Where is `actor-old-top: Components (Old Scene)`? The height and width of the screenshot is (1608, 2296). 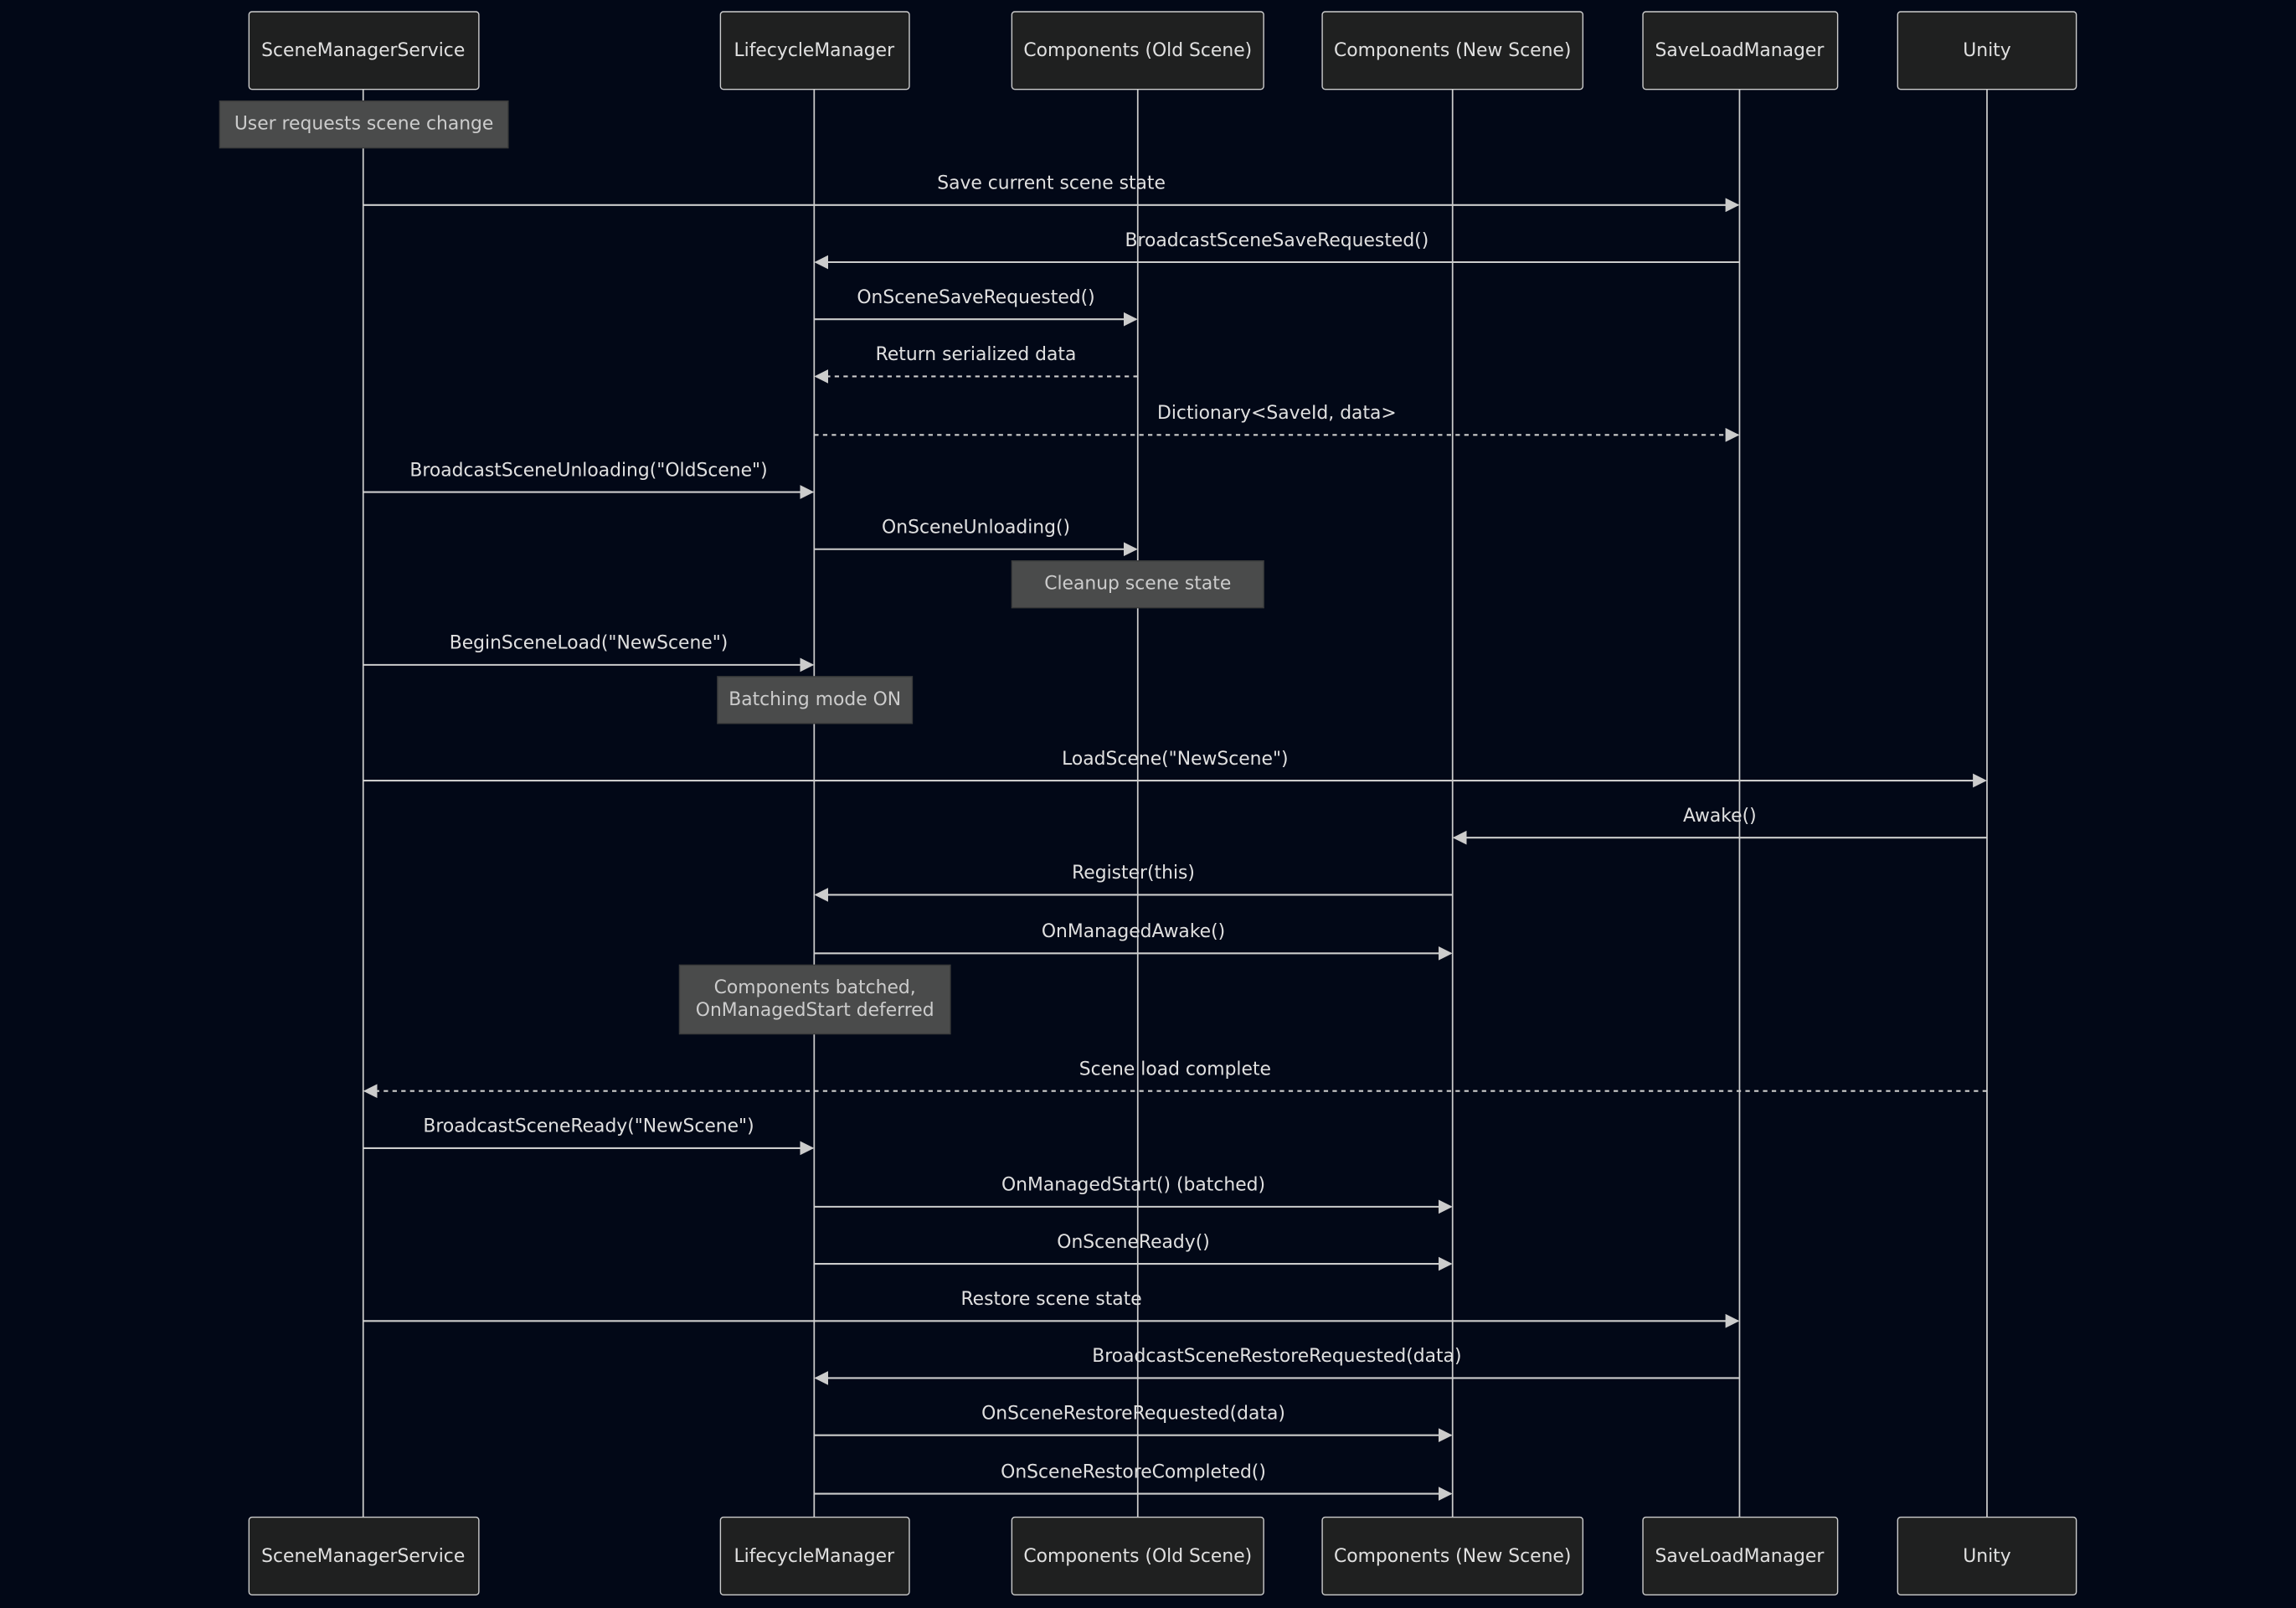 actor-old-top: Components (Old Scene) is located at coordinates (1137, 50).